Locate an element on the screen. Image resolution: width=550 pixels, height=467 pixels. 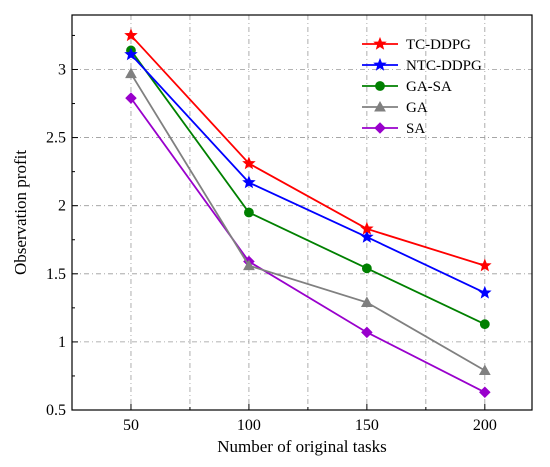
y-tick-label: 1.5 is located at coordinates (56, 274).